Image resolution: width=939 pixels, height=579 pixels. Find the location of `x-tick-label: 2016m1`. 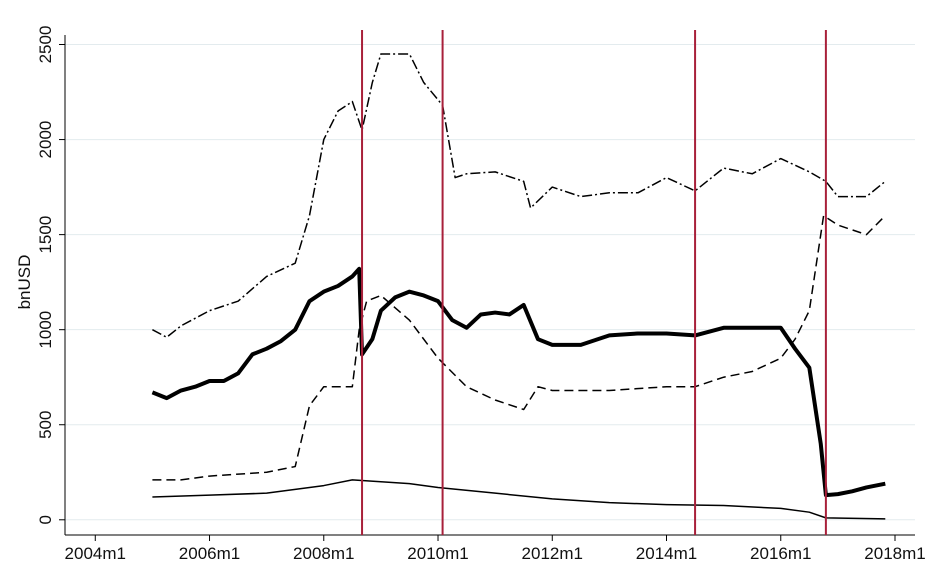

x-tick-label: 2016m1 is located at coordinates (780, 553).